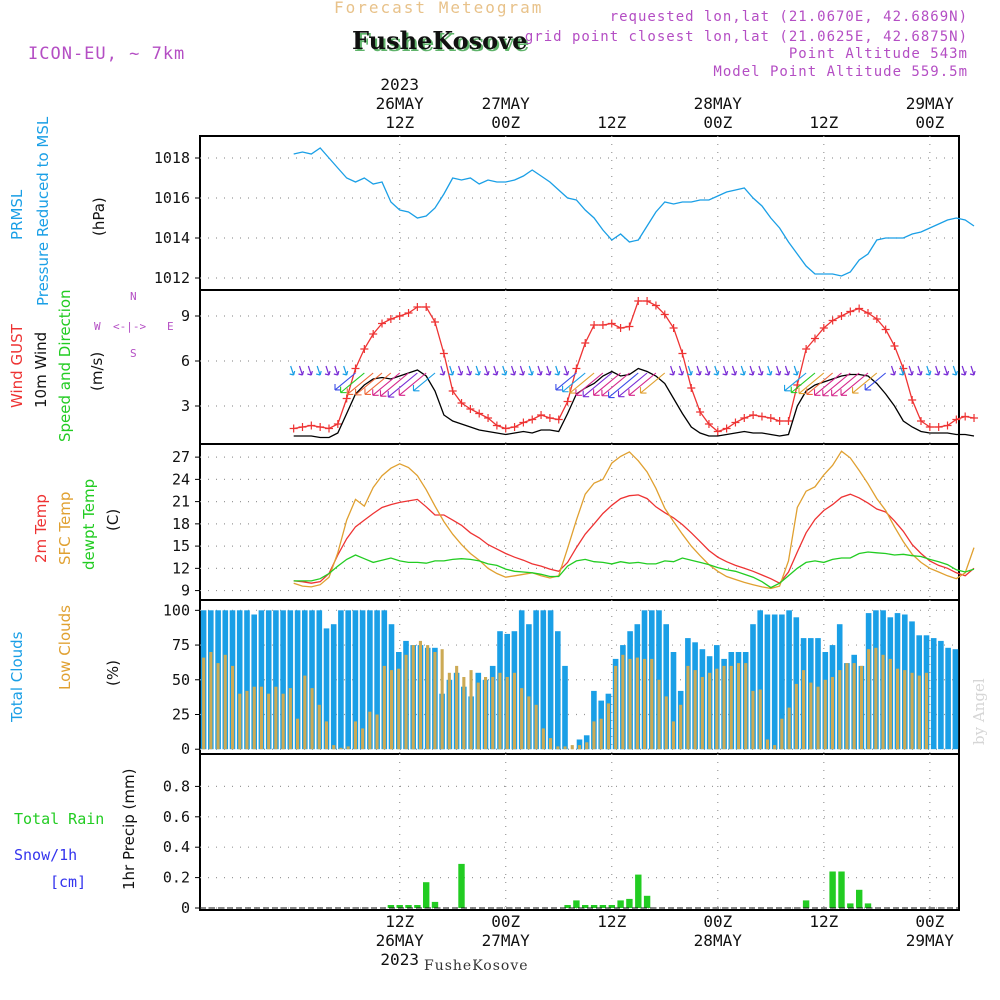 This screenshot has width=1000, height=1000. I want to click on top-tick-label: 27MAY 00Z, so click(505, 113).